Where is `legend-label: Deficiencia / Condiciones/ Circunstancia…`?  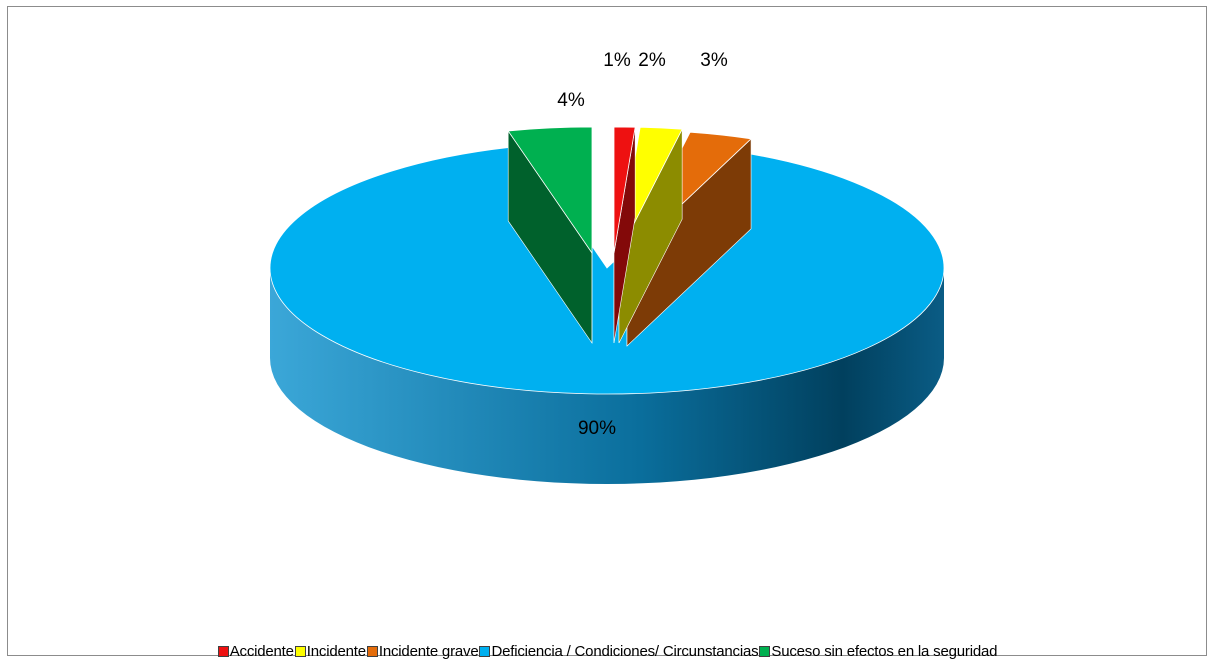
legend-label: Deficiencia / Condiciones/ Circunstancia… is located at coordinates (625, 651).